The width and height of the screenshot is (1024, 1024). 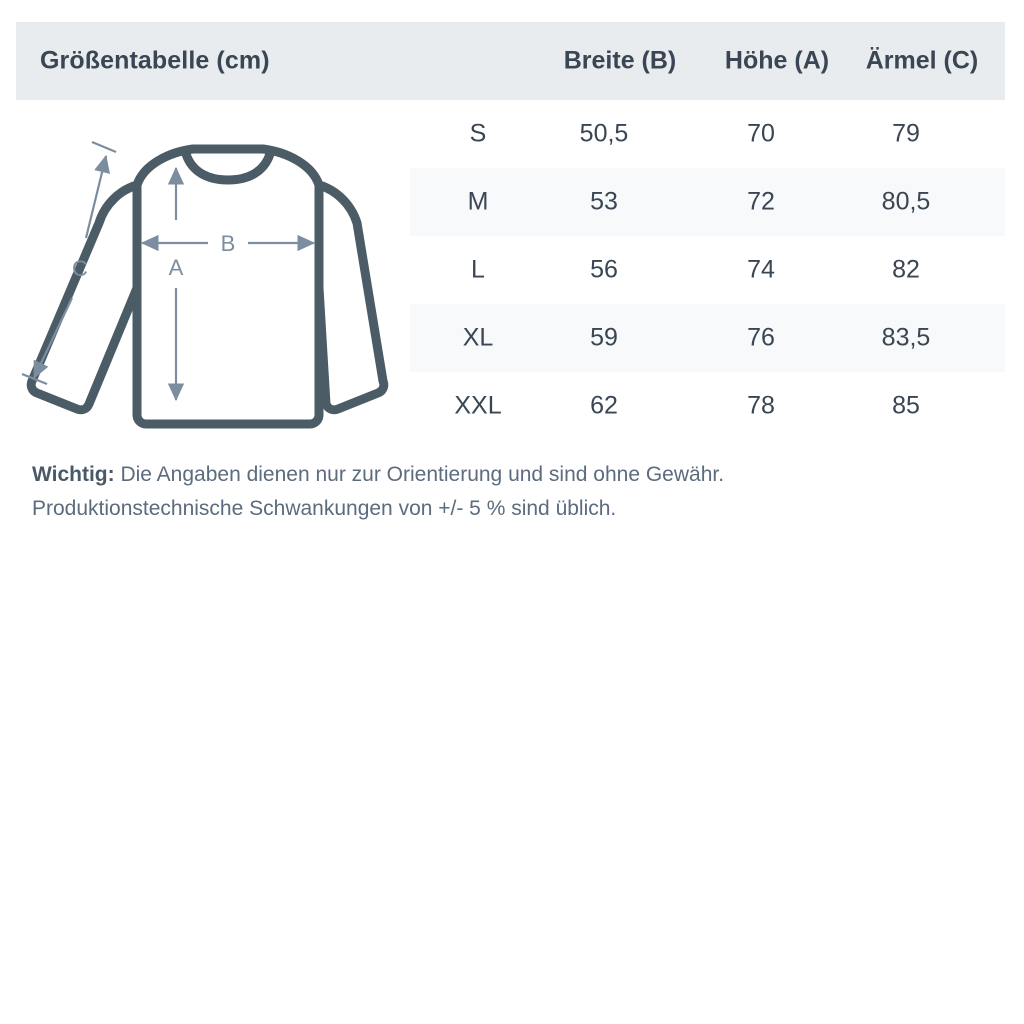 I want to click on cell-size: XXL, so click(x=478, y=405).